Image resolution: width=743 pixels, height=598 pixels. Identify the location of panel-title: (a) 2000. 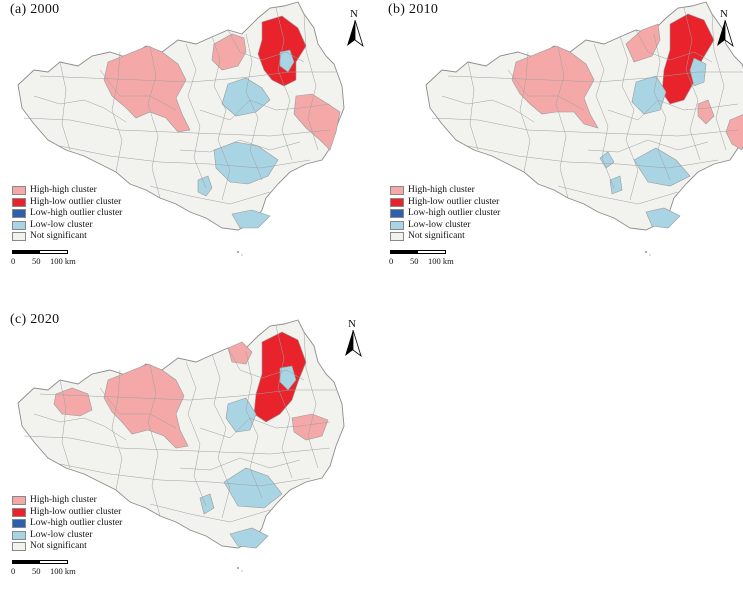
(35, 9).